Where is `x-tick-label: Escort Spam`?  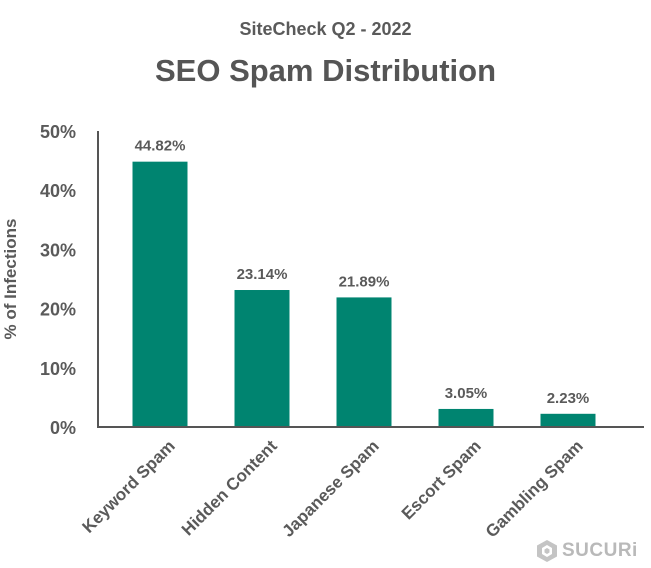
x-tick-label: Escort Spam is located at coordinates (441, 479).